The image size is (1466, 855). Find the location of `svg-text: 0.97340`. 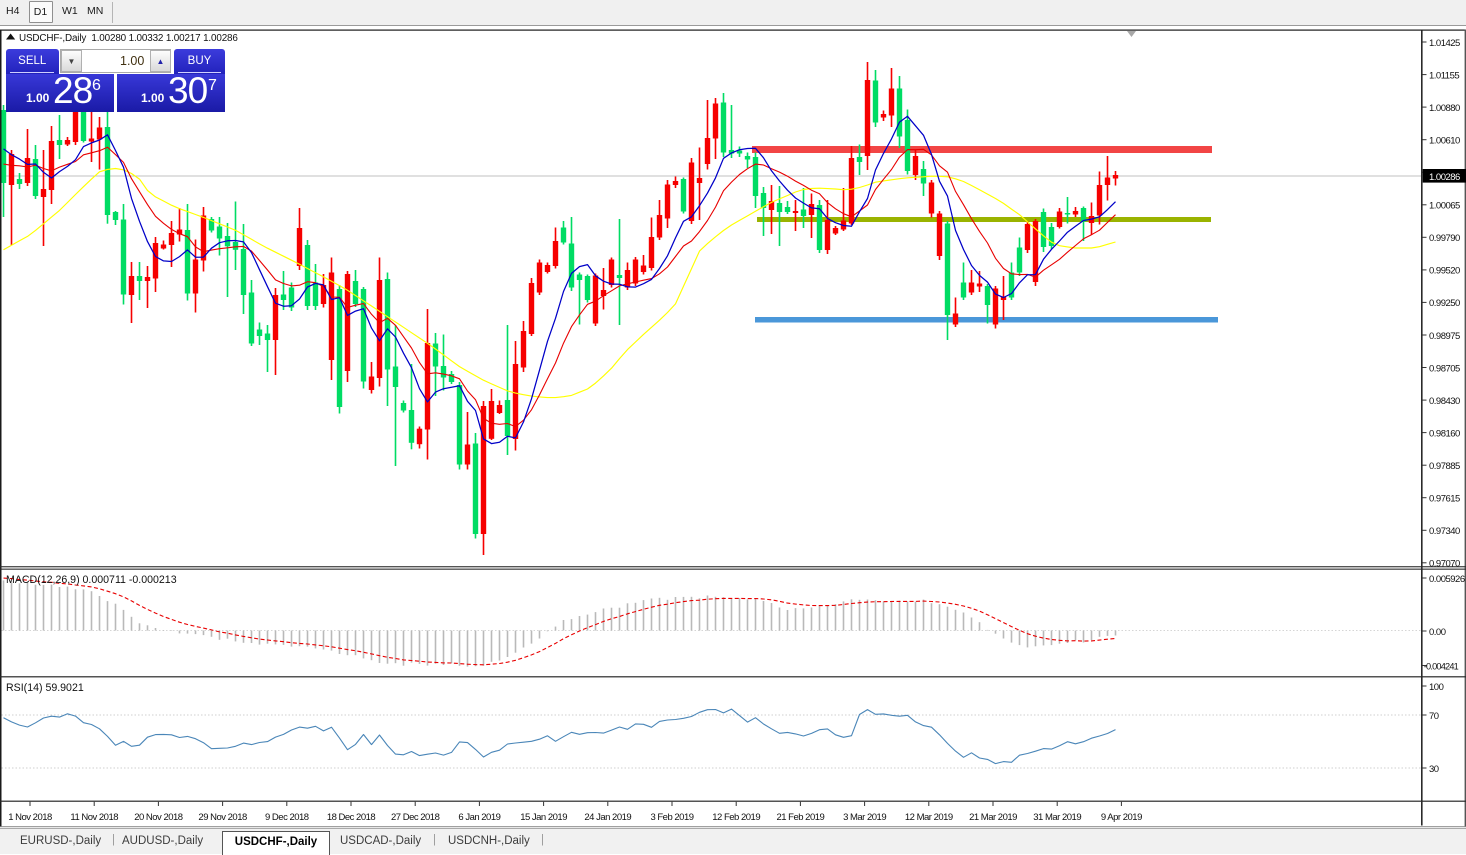

svg-text: 0.97340 is located at coordinates (1444, 531).